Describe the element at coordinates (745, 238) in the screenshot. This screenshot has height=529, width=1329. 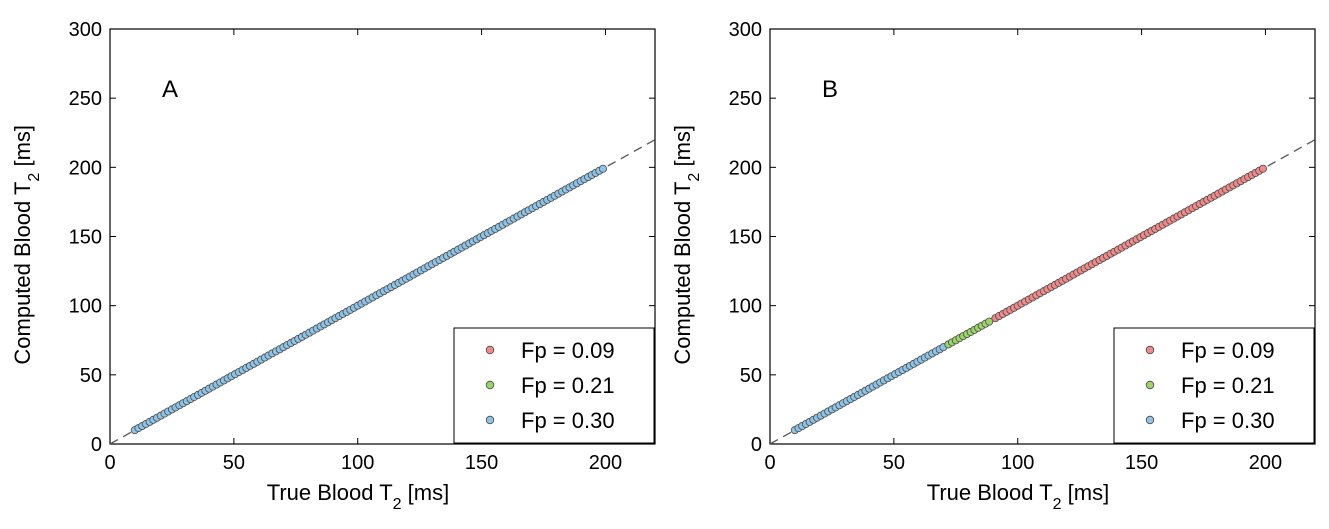
I see `chart-2-y-tick-label: 150` at that location.